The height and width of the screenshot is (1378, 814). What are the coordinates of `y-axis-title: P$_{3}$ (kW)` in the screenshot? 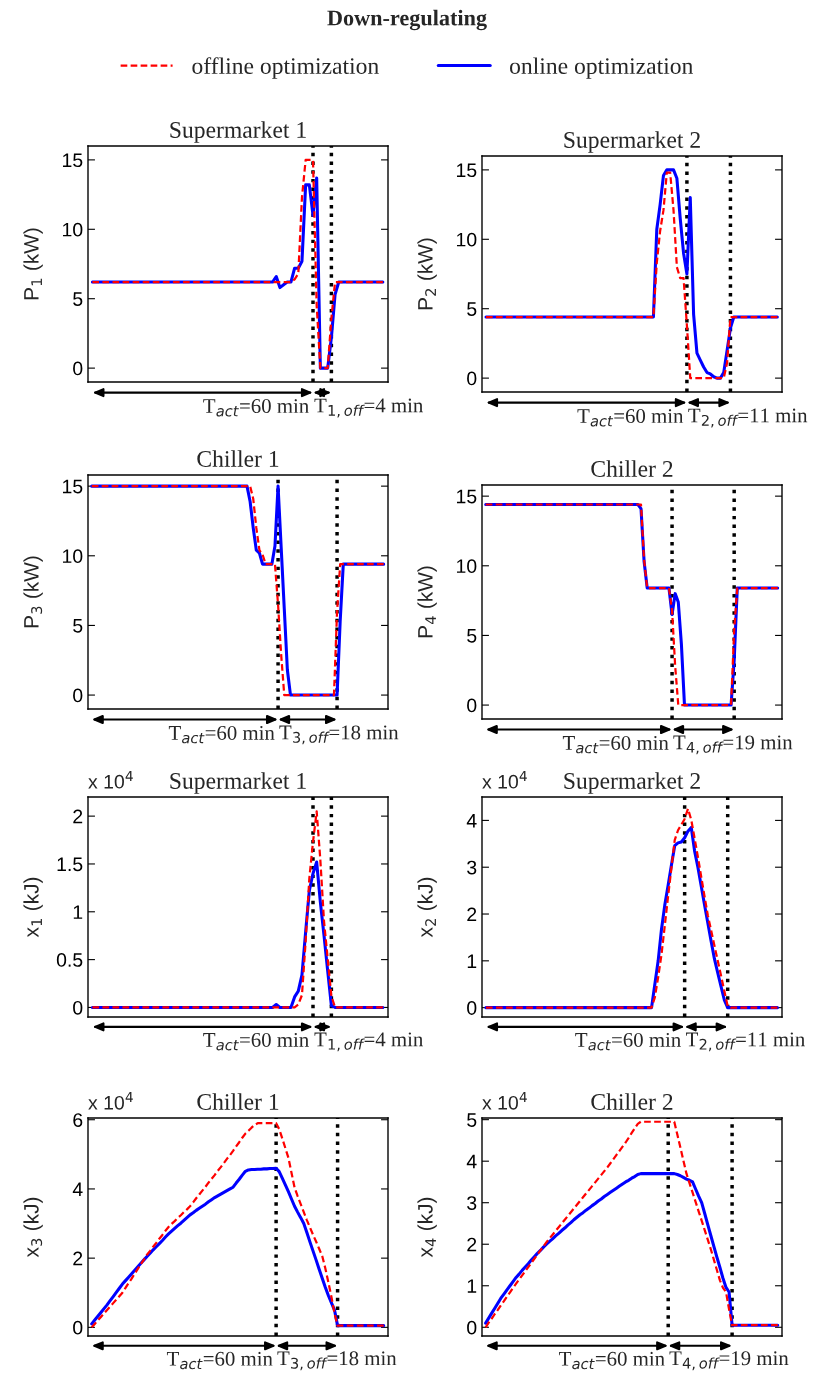 It's located at (33, 592).